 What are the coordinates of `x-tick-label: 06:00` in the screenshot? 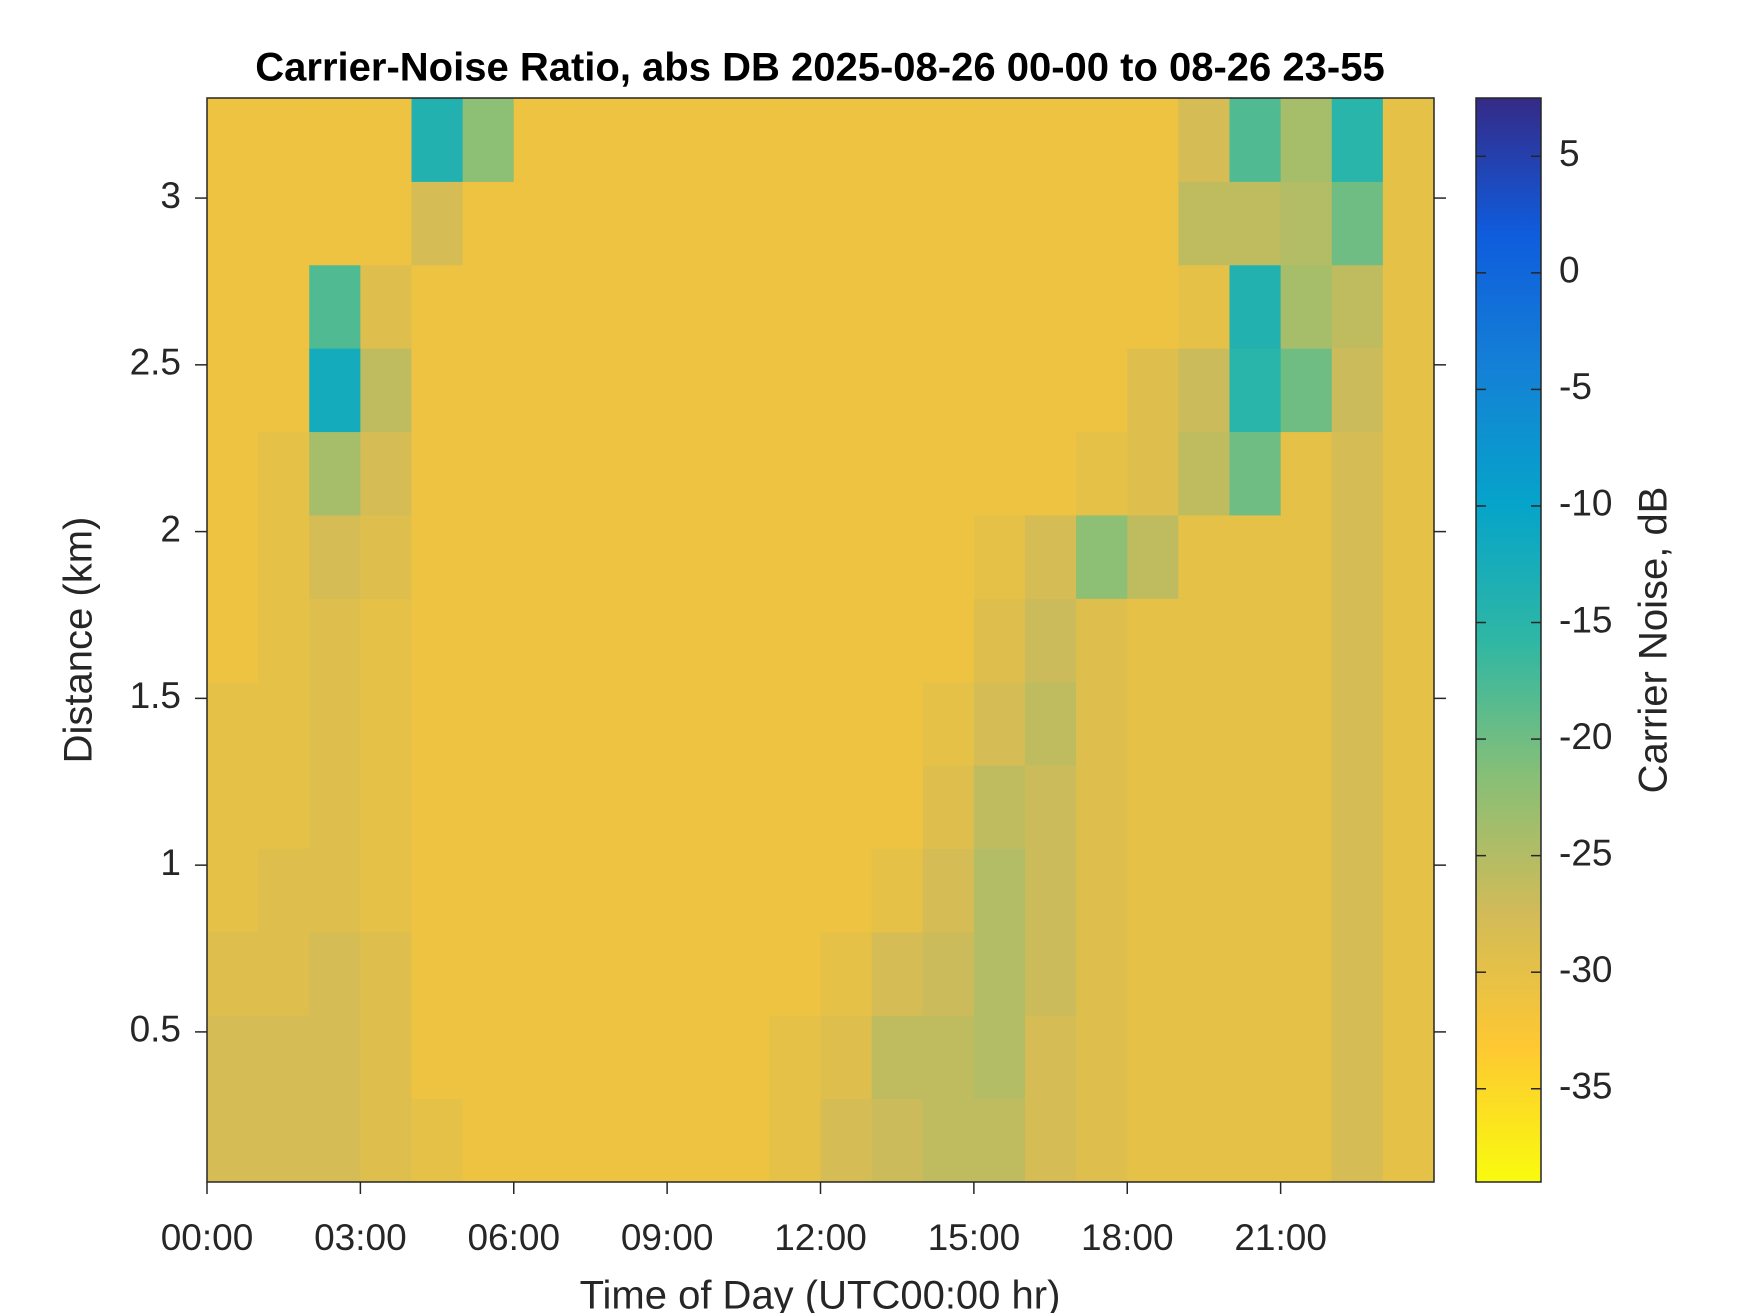 It's located at (513, 1237).